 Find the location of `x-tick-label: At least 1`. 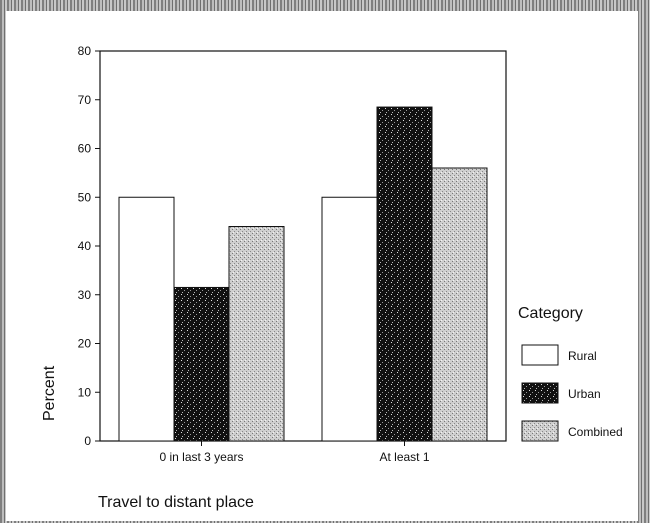

x-tick-label: At least 1 is located at coordinates (404, 457).